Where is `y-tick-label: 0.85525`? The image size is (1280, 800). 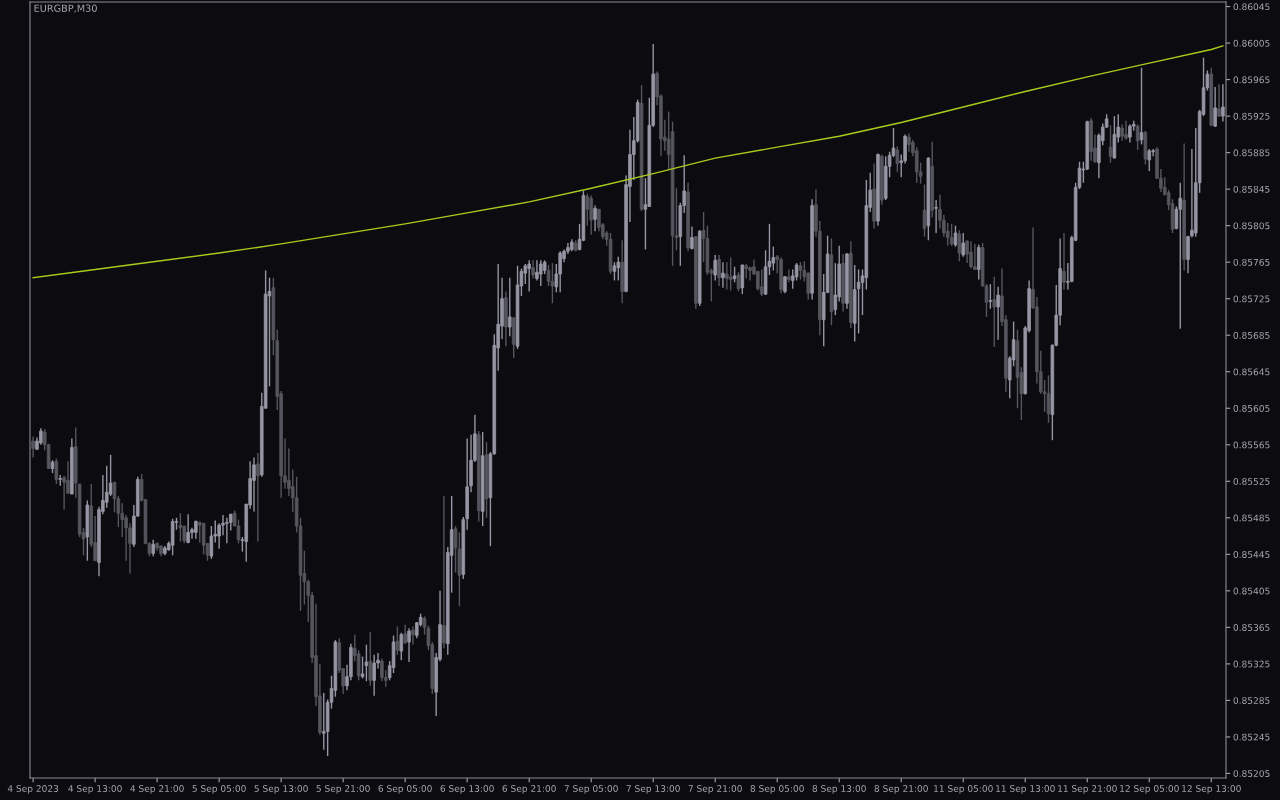
y-tick-label: 0.85525 is located at coordinates (1251, 481).